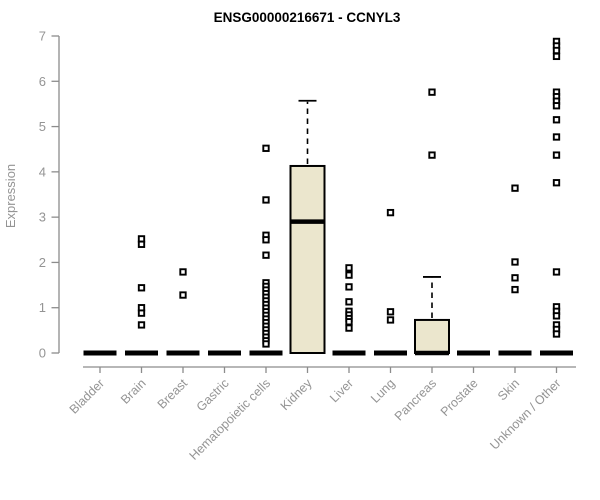  I want to click on x-tick-label: Skin, so click(508, 389).